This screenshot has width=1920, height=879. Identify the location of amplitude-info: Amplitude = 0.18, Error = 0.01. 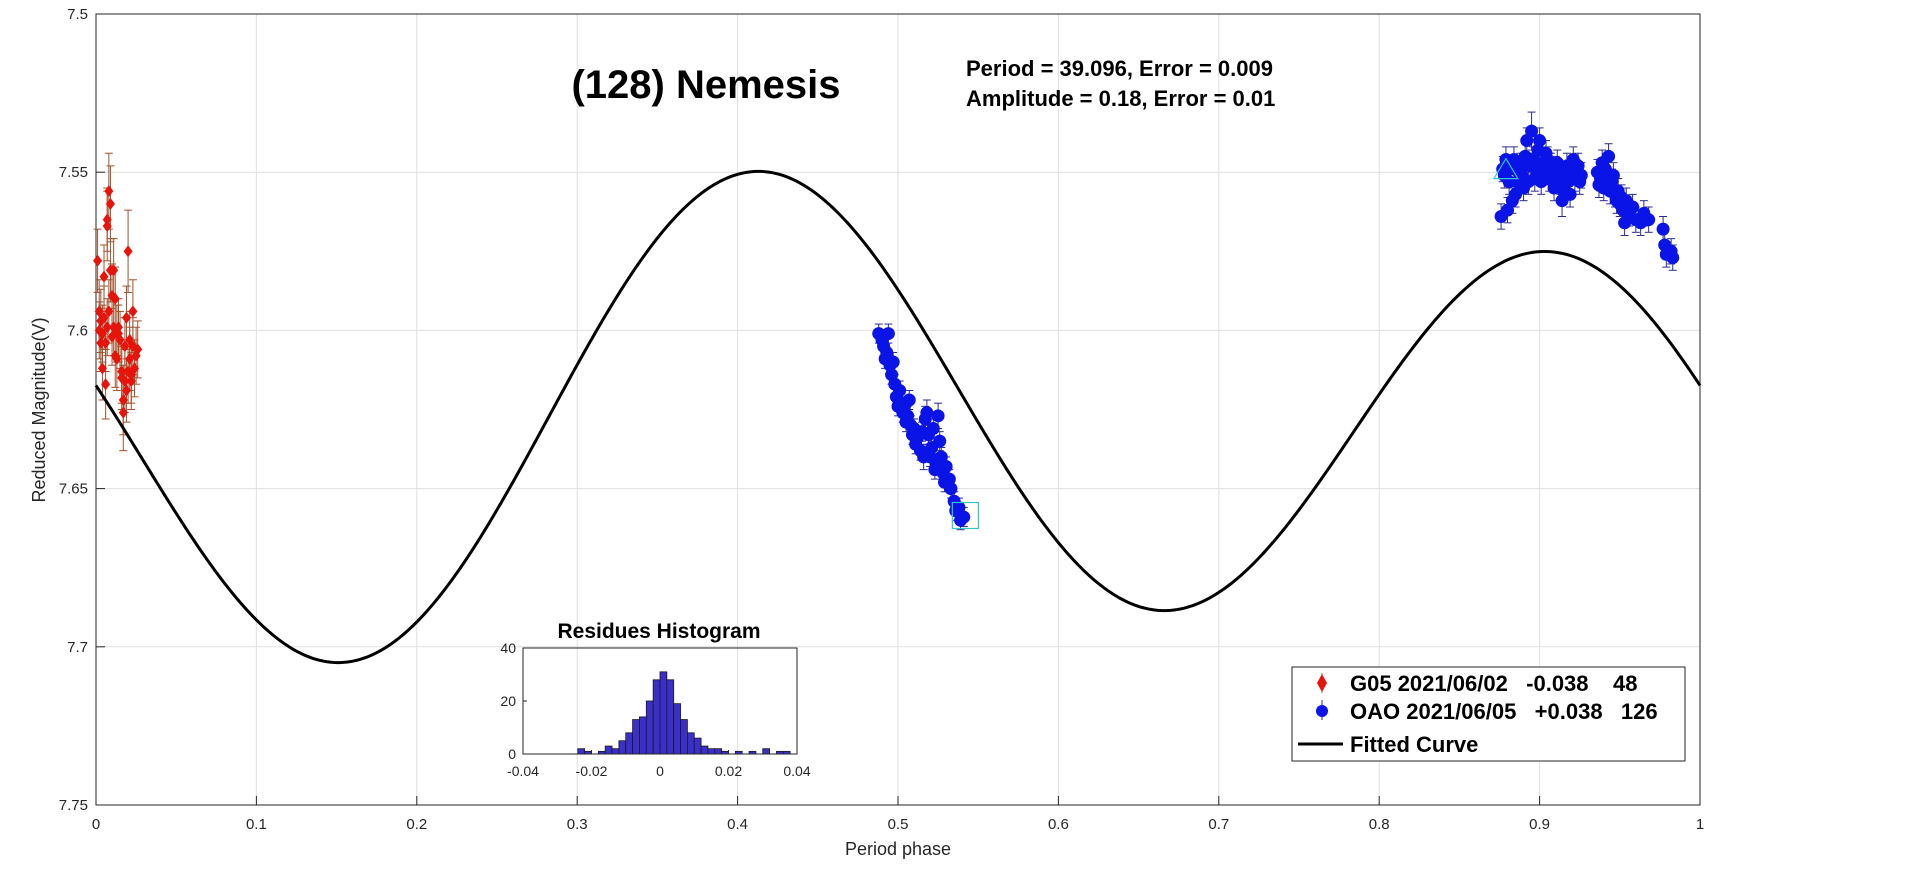
(1120, 98).